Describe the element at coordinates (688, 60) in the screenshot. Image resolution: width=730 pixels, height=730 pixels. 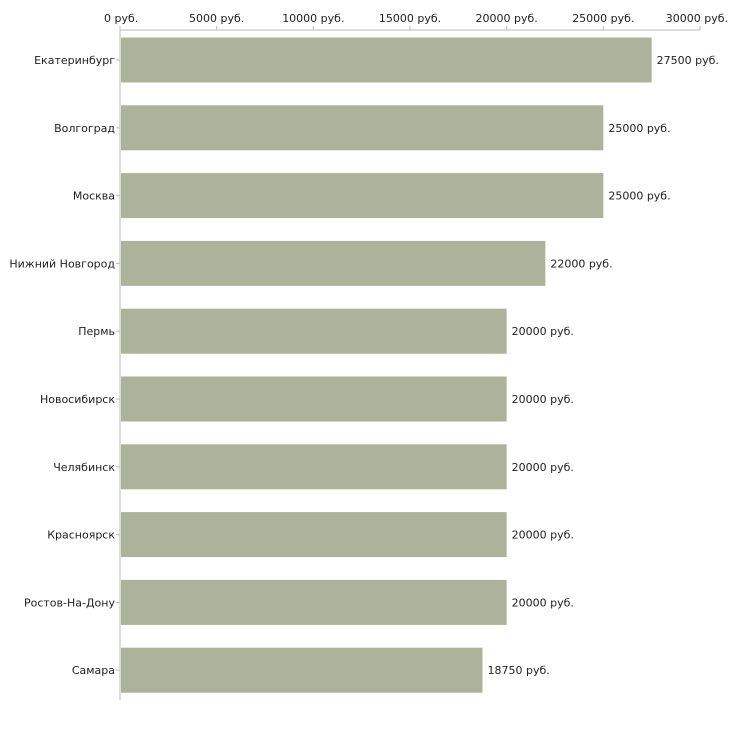
I see `data-label: 27500 руб.` at that location.